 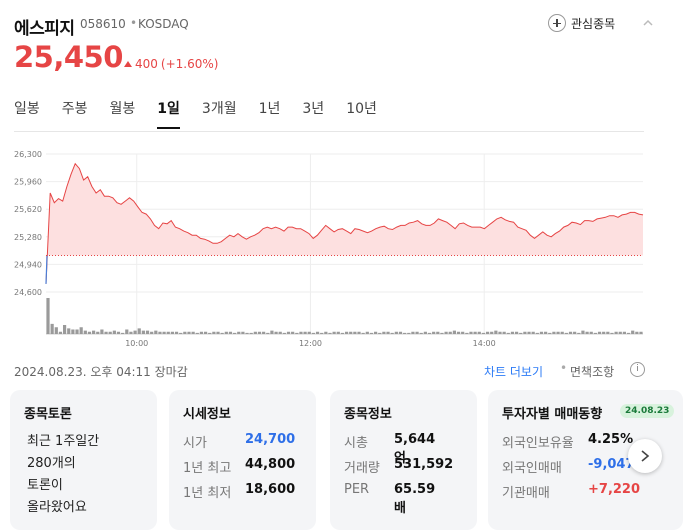 What do you see at coordinates (592, 372) in the screenshot?
I see `disclaimer-link: 면책조항` at bounding box center [592, 372].